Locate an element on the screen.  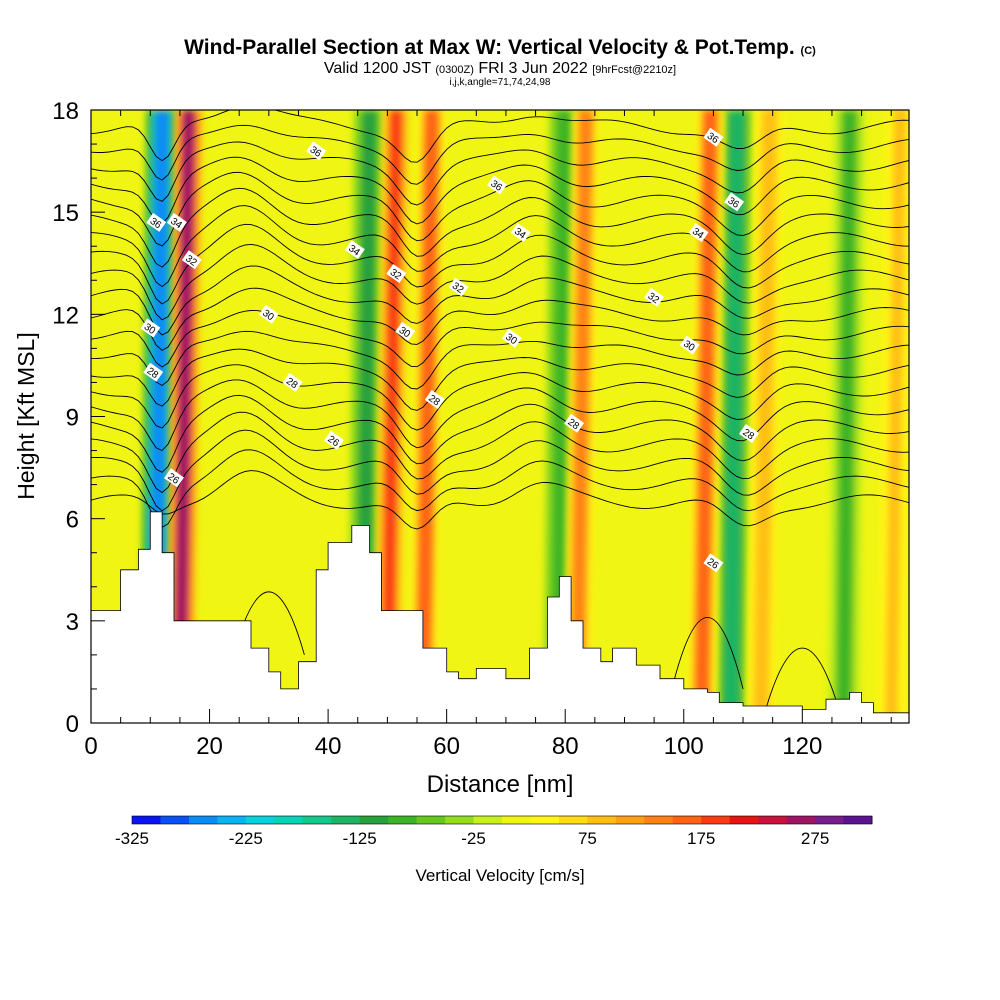
chart-info: i,j,k,angle=71,74,24,98 is located at coordinates (500, 82).